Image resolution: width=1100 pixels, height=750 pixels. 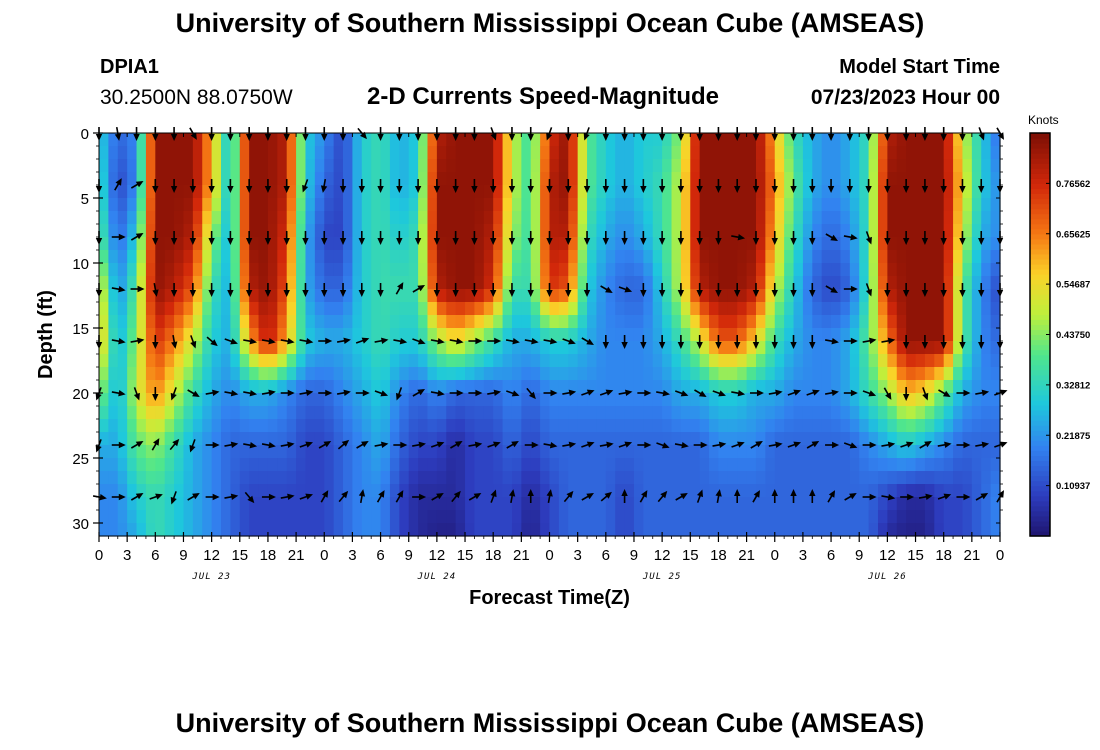 What do you see at coordinates (1040, 186) in the screenshot?
I see `colorbar-segment` at bounding box center [1040, 186].